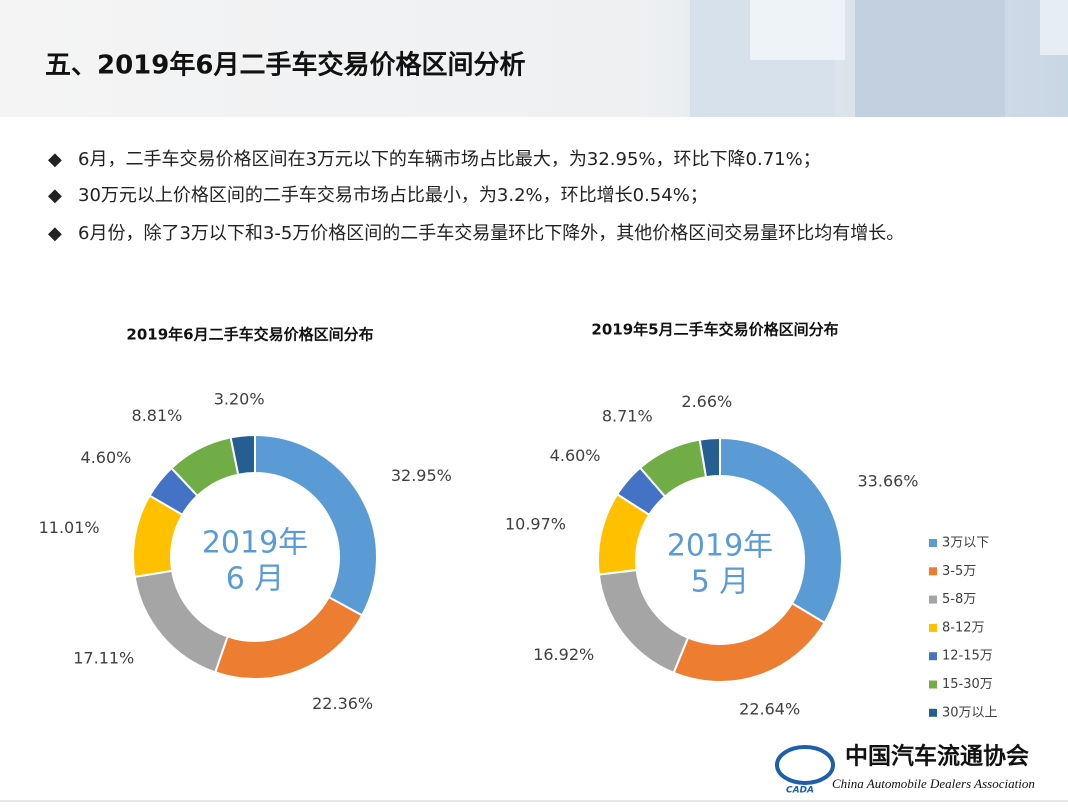 The height and width of the screenshot is (807, 1068). I want to click on data-label: 22.64%, so click(769, 708).